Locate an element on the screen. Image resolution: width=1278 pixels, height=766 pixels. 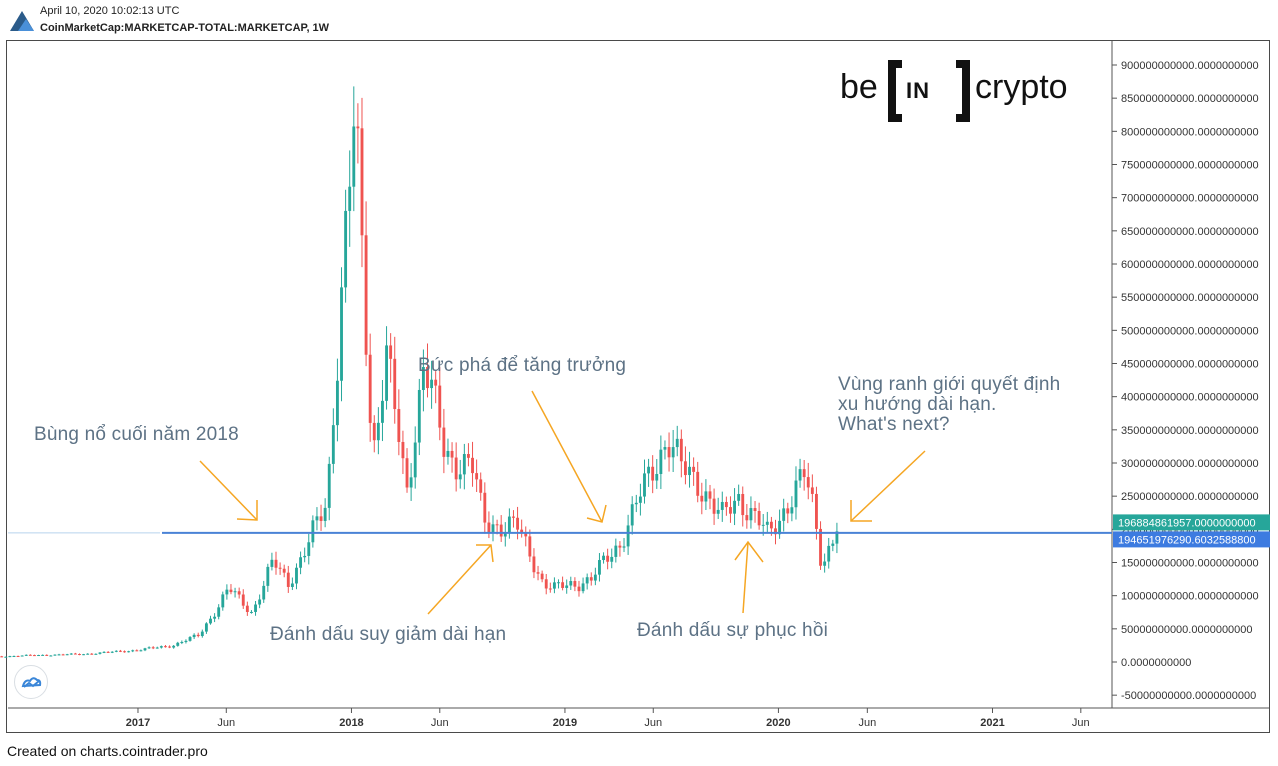
tradingview-badge is located at coordinates (31, 682).